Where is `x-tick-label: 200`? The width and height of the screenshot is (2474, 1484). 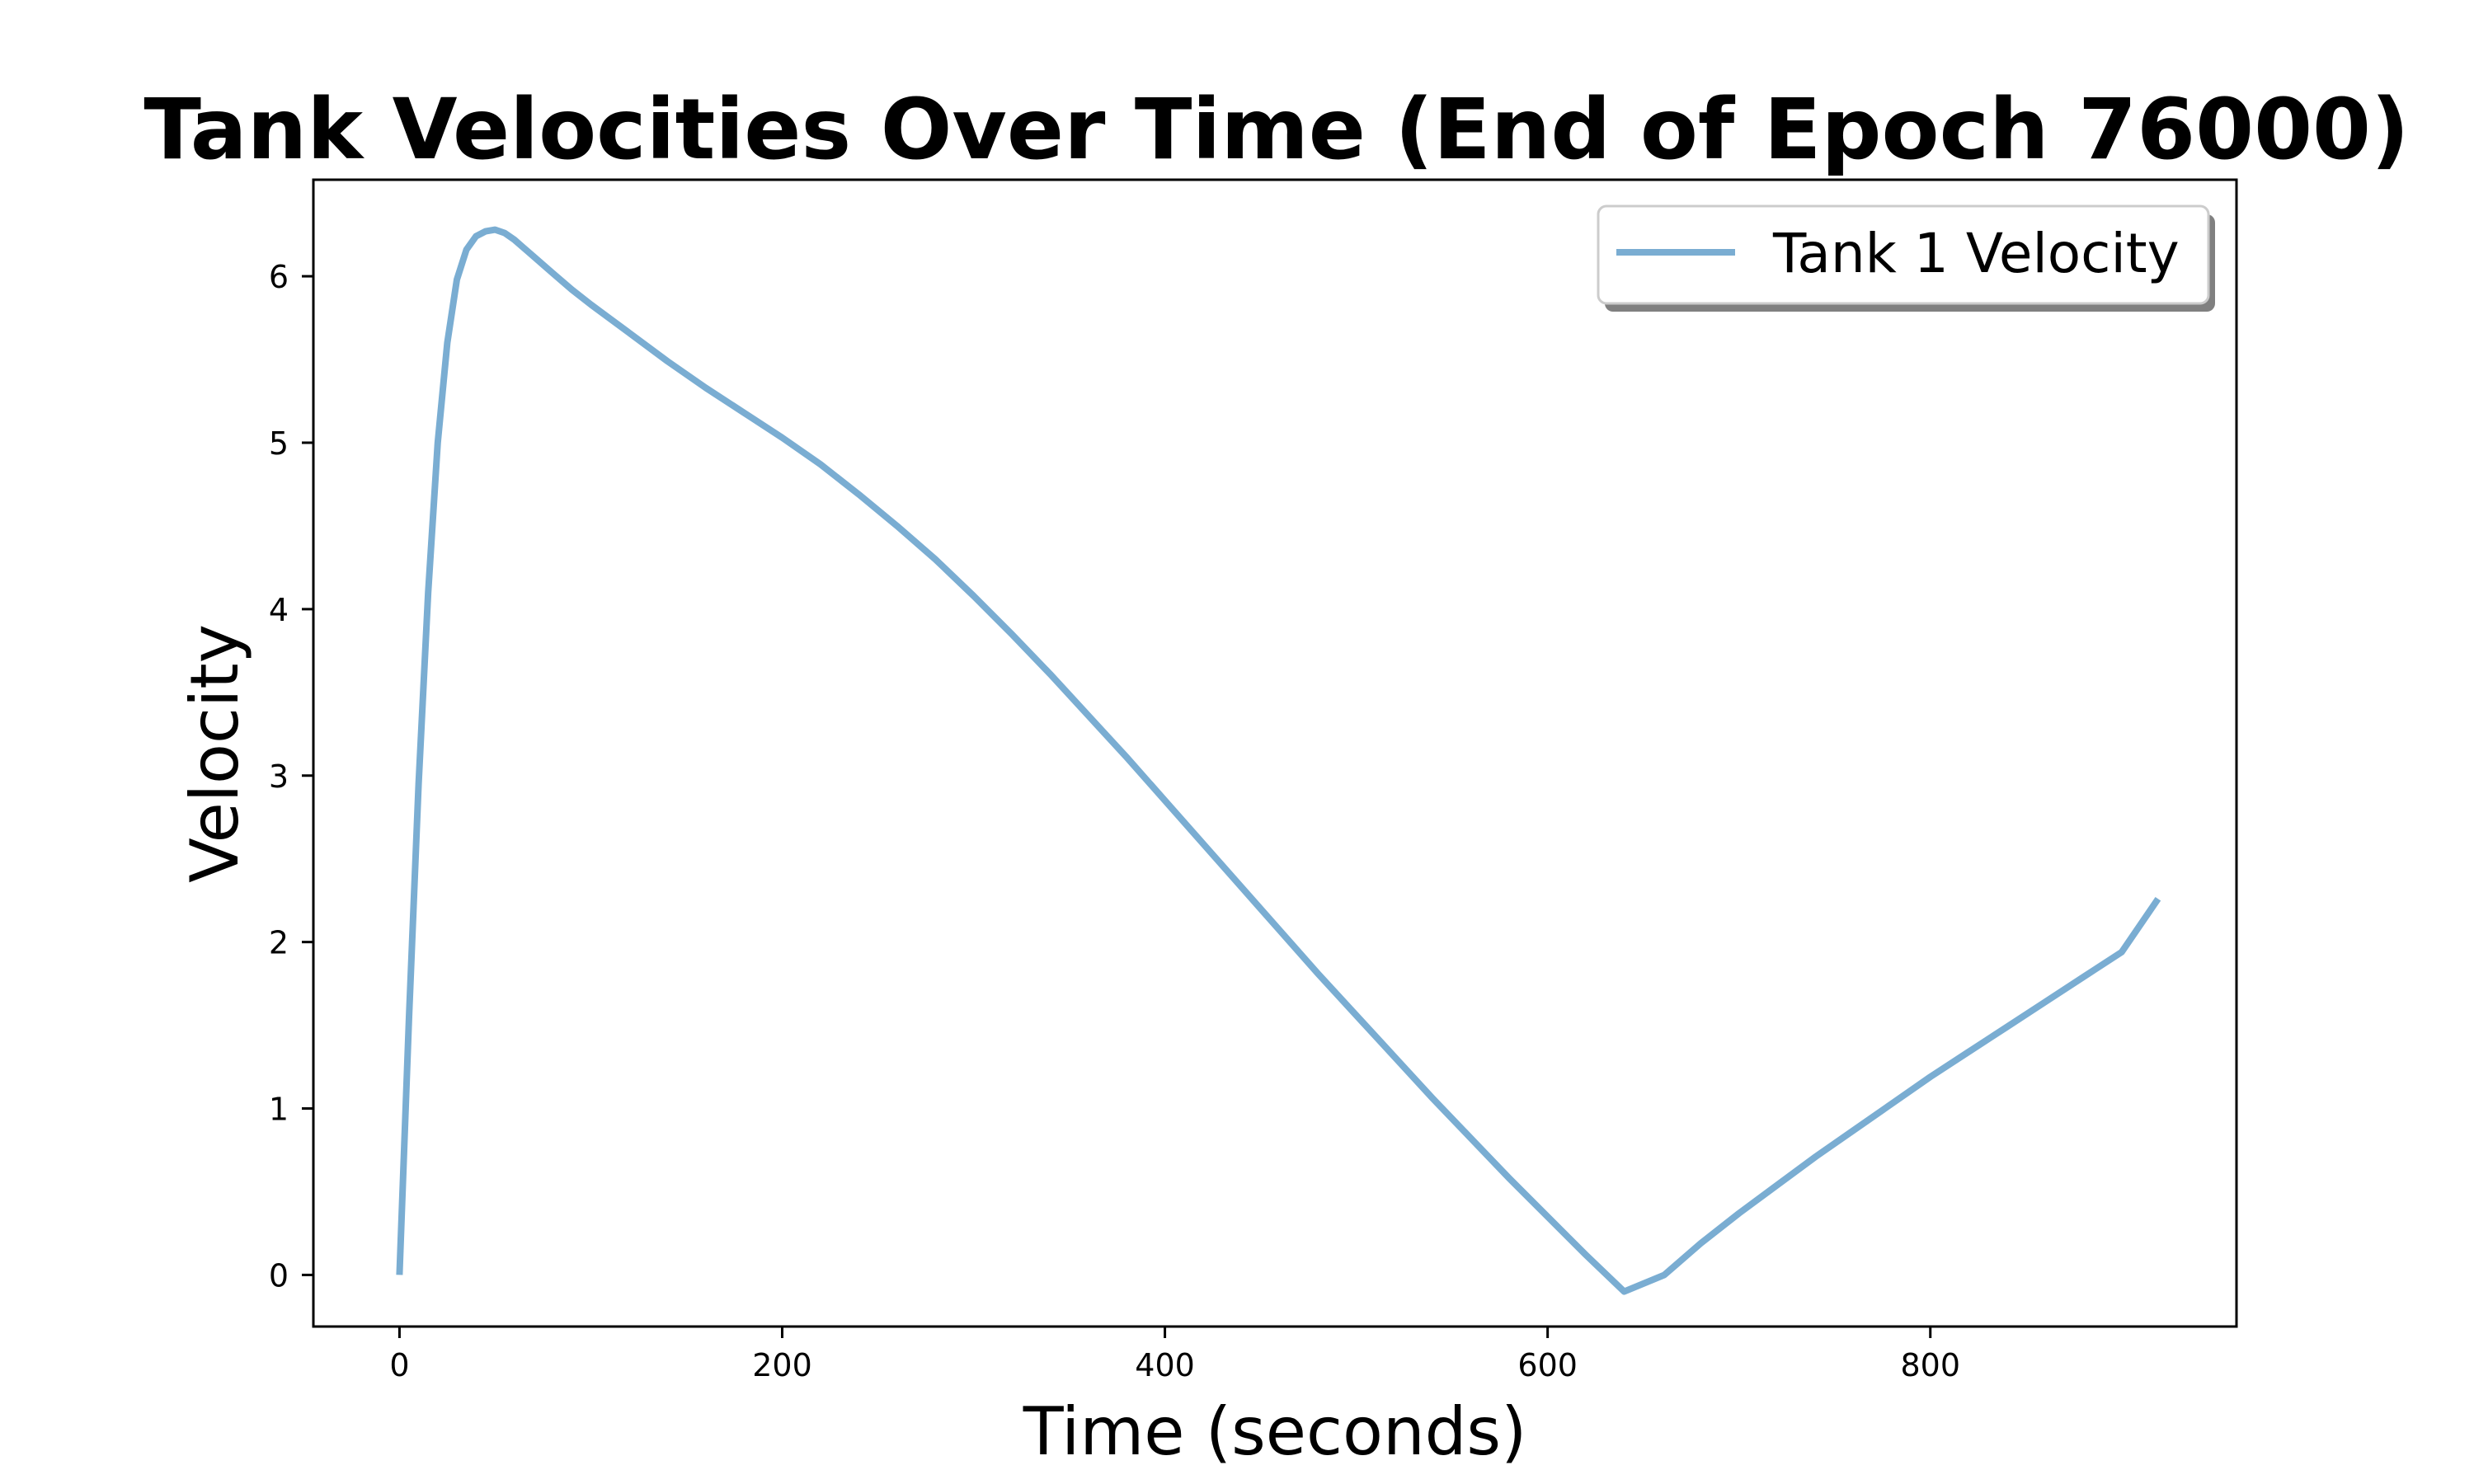
x-tick-label: 200 is located at coordinates (782, 1365).